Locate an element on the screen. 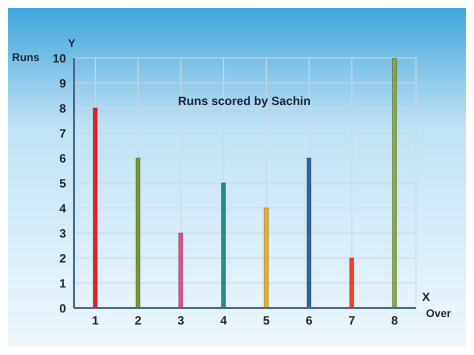 Image resolution: width=474 pixels, height=355 pixels. x-tick-label: 4 is located at coordinates (224, 321).